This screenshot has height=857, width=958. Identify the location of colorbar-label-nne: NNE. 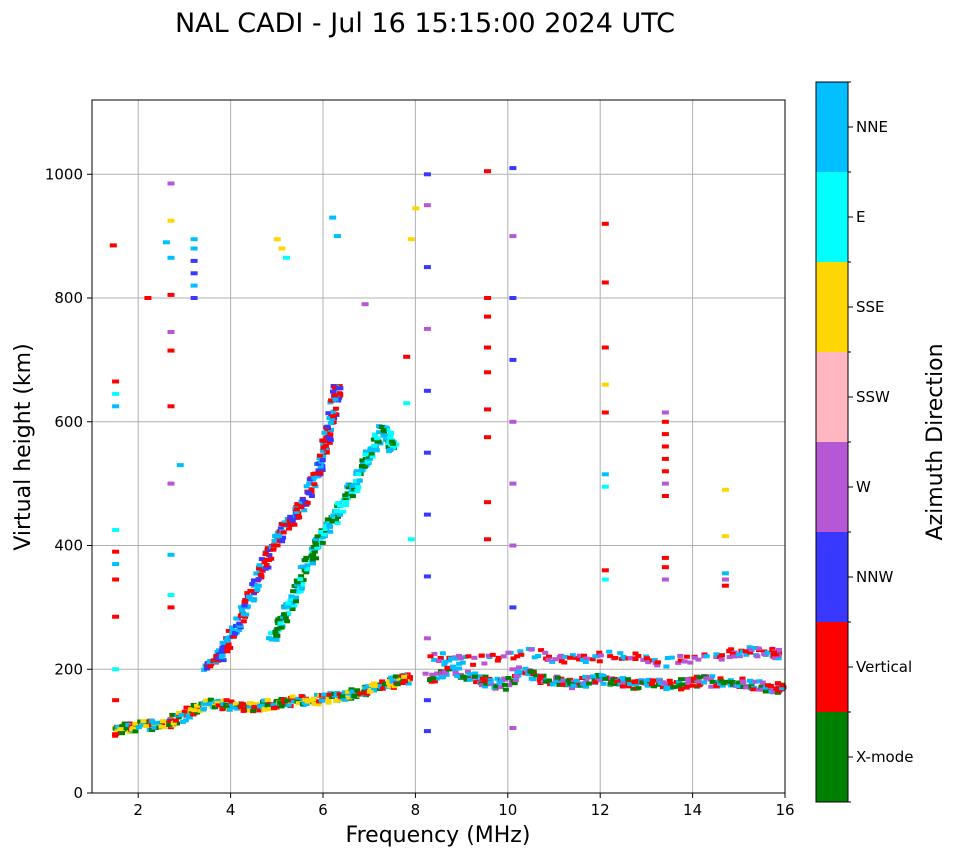
(872, 127).